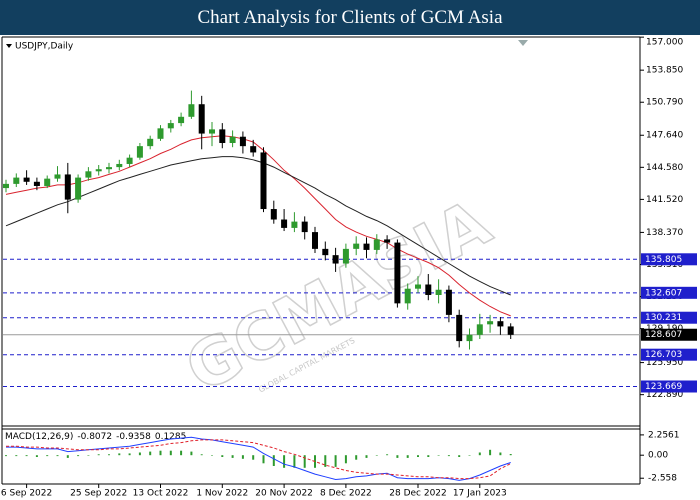  I want to click on y-tick-label: 2.2561, so click(664, 435).